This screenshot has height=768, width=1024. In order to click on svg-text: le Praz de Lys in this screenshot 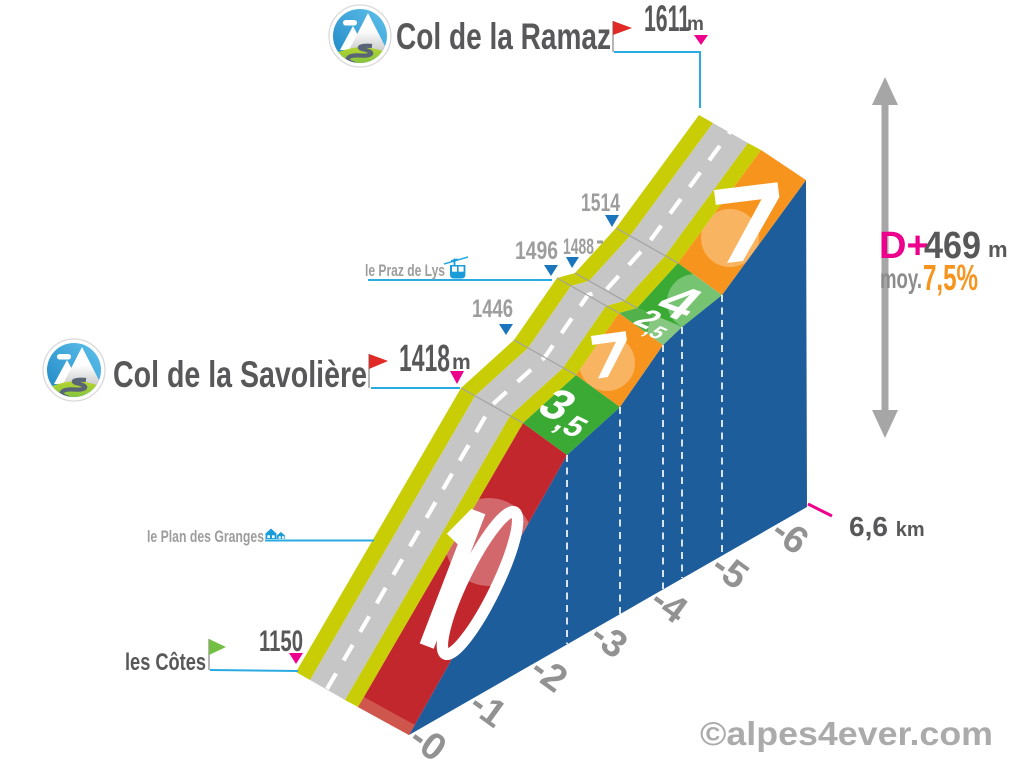, I will do `click(405, 270)`.